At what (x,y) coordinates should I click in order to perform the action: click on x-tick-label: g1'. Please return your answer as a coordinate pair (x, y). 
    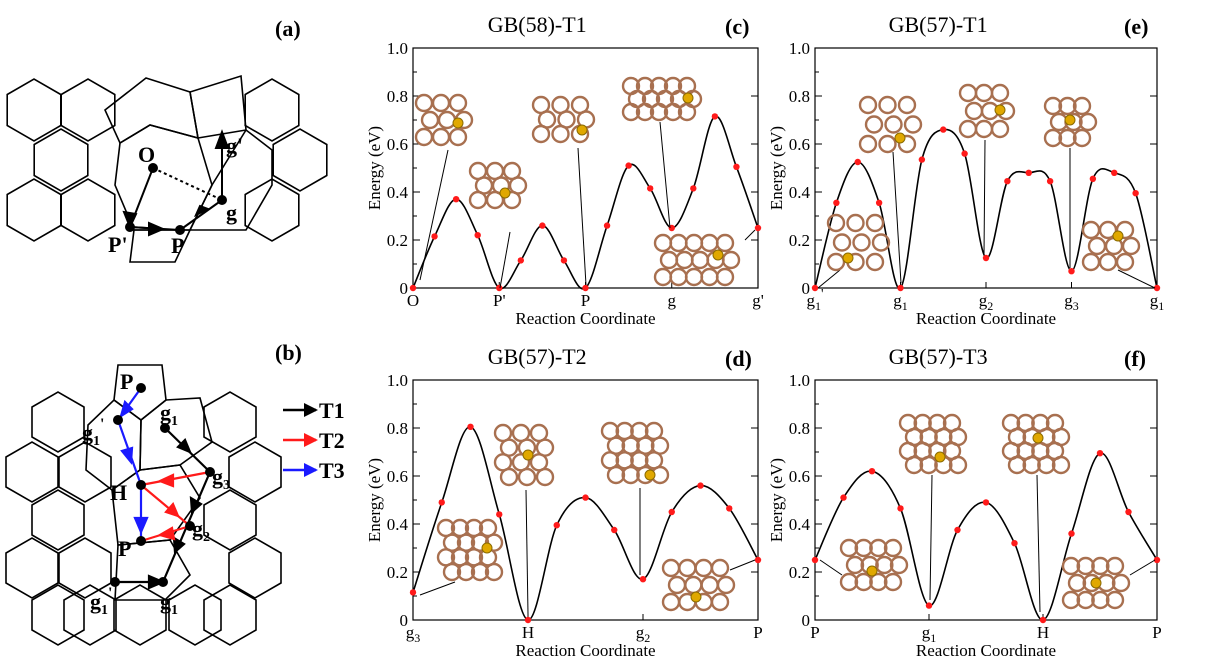
    Looking at the image, I should click on (814, 300).